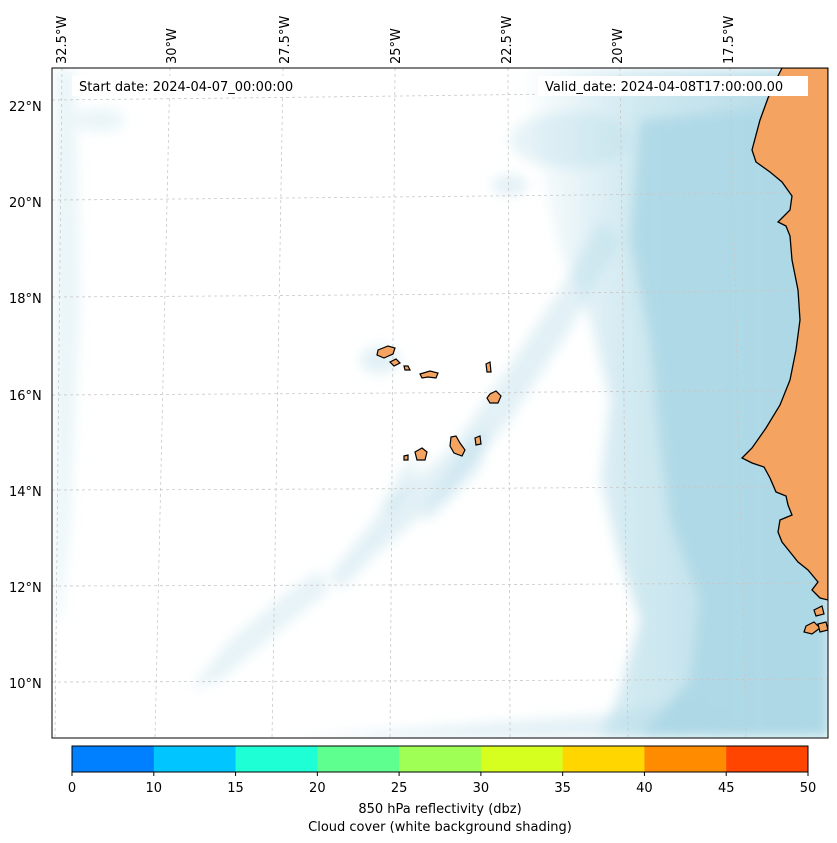 The image size is (837, 843). What do you see at coordinates (172, 46) in the screenshot?
I see `lon-label: 30°W` at bounding box center [172, 46].